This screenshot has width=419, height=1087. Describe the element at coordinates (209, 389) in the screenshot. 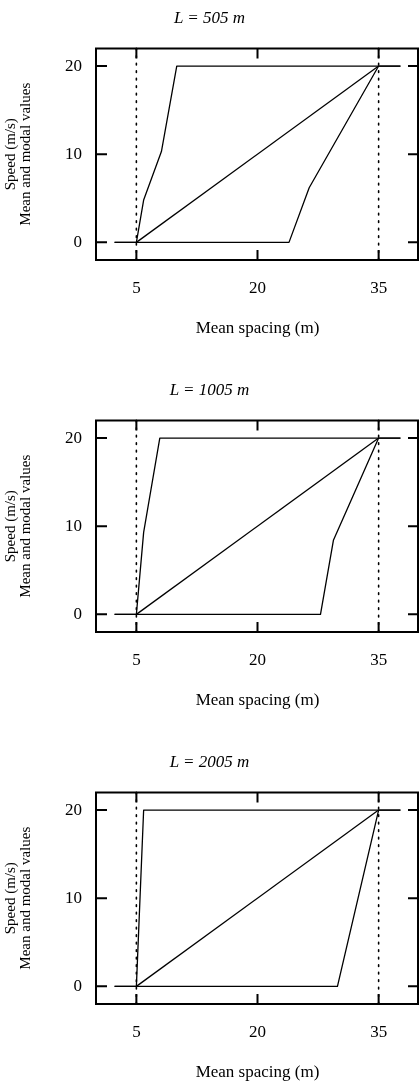

I see `chart-title: L = 1005 m` at that location.